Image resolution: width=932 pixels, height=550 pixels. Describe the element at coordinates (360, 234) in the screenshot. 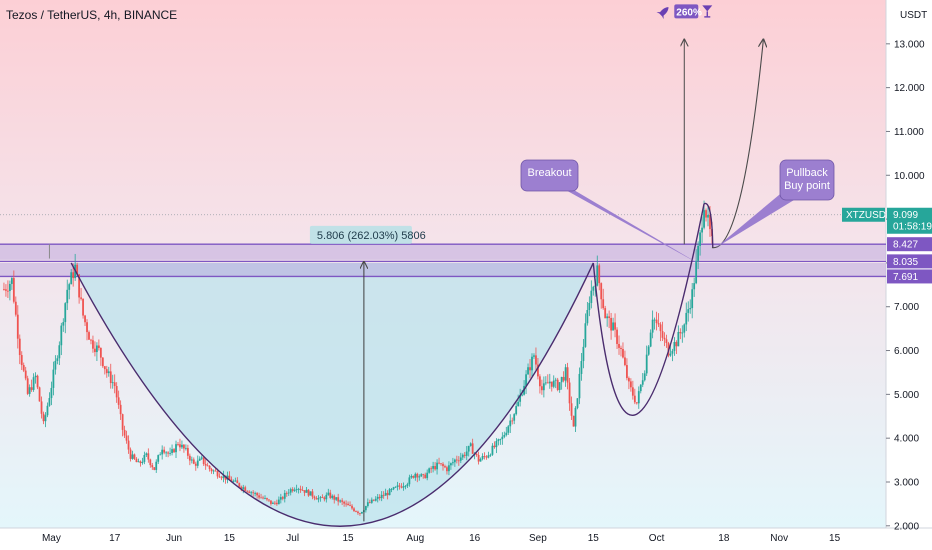

I see `measure-label-box` at that location.